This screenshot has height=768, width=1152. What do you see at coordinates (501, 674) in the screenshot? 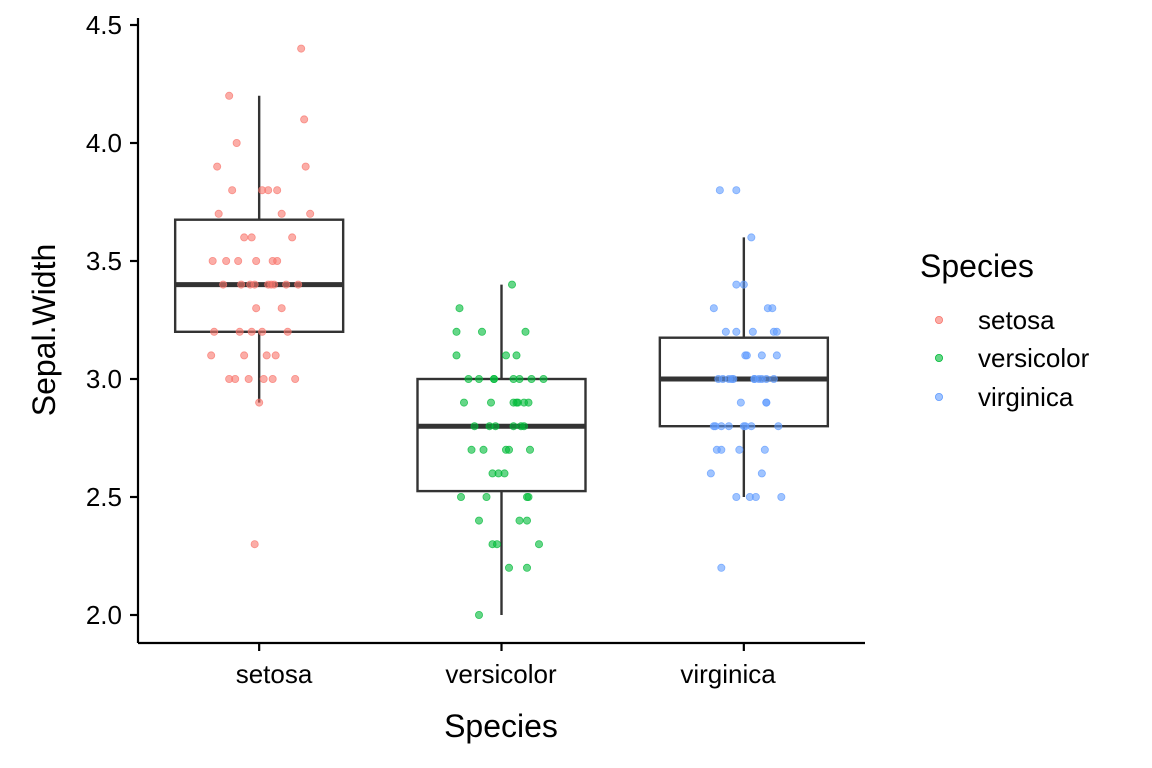
I see `x-tick-label-versicolor: versicolor` at bounding box center [501, 674].